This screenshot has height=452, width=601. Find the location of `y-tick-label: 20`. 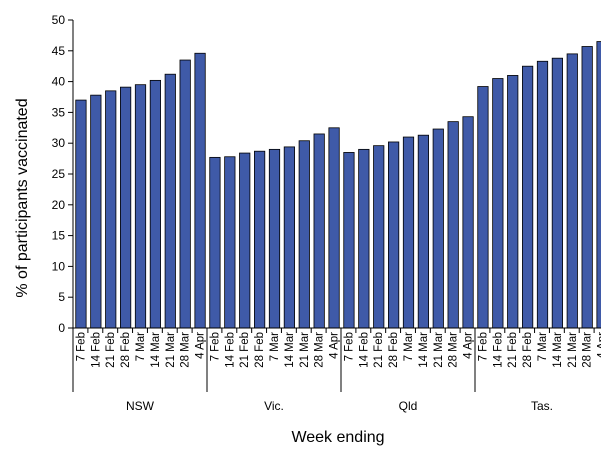

y-tick-label: 20 is located at coordinates (59, 205).